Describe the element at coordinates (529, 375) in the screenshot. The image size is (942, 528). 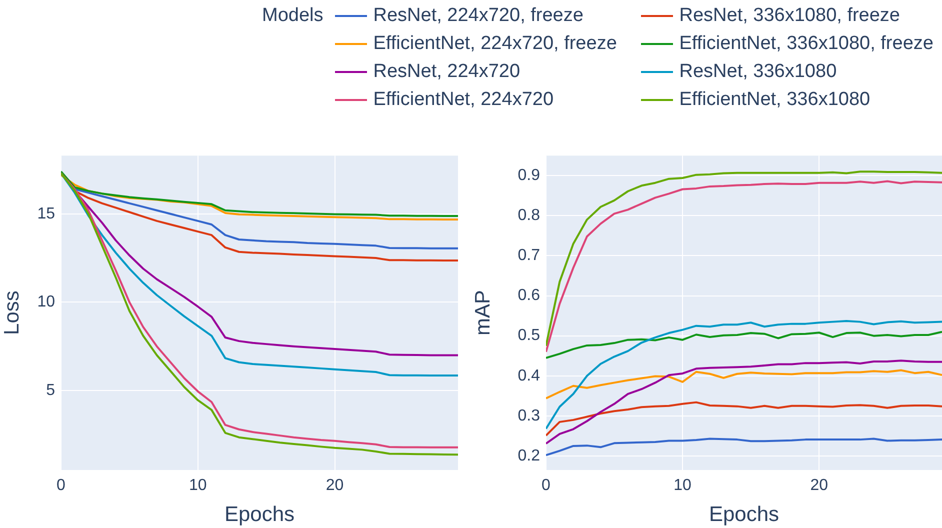
I see `y-tick-label: 0.4` at that location.